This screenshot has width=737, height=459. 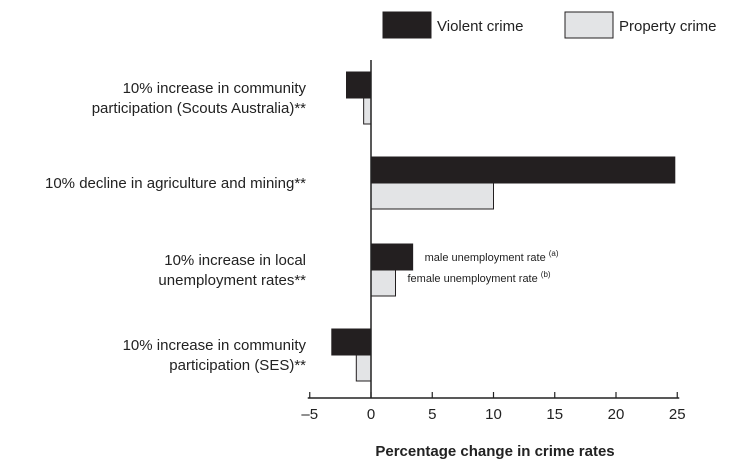 What do you see at coordinates (480, 26) in the screenshot?
I see `legend-label-violent: Violent crime` at bounding box center [480, 26].